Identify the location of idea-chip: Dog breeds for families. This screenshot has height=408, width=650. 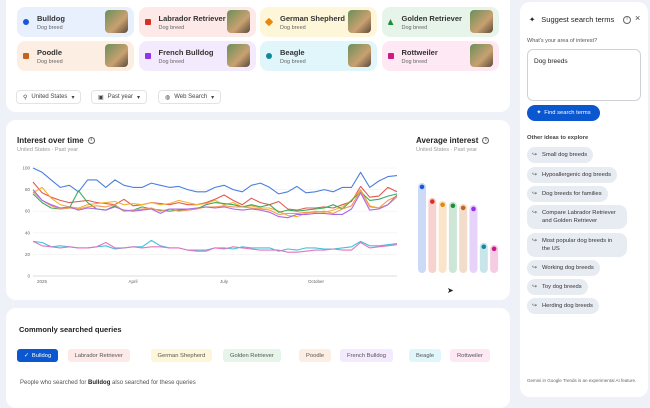
(567, 194).